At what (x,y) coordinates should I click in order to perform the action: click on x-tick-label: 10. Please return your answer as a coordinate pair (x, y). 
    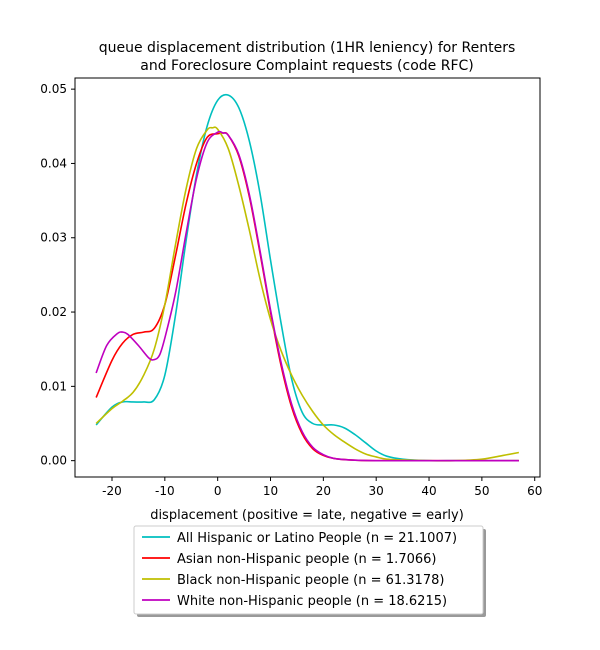
    Looking at the image, I should click on (270, 491).